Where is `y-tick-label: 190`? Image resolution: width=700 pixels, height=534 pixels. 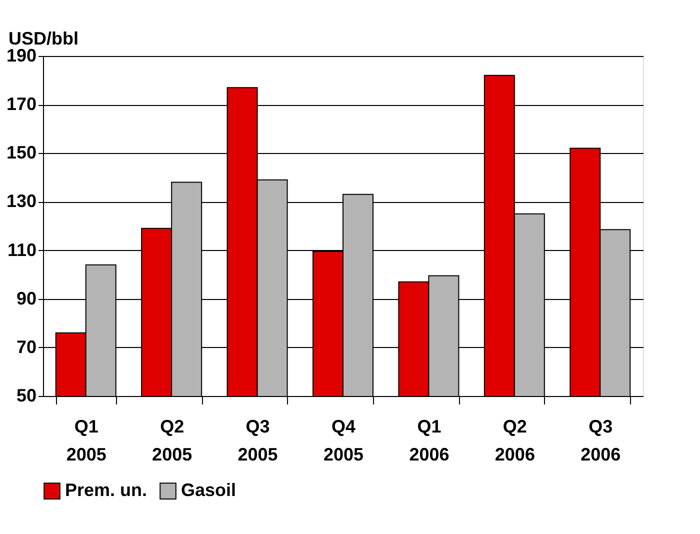
y-tick-label: 190 is located at coordinates (21, 56).